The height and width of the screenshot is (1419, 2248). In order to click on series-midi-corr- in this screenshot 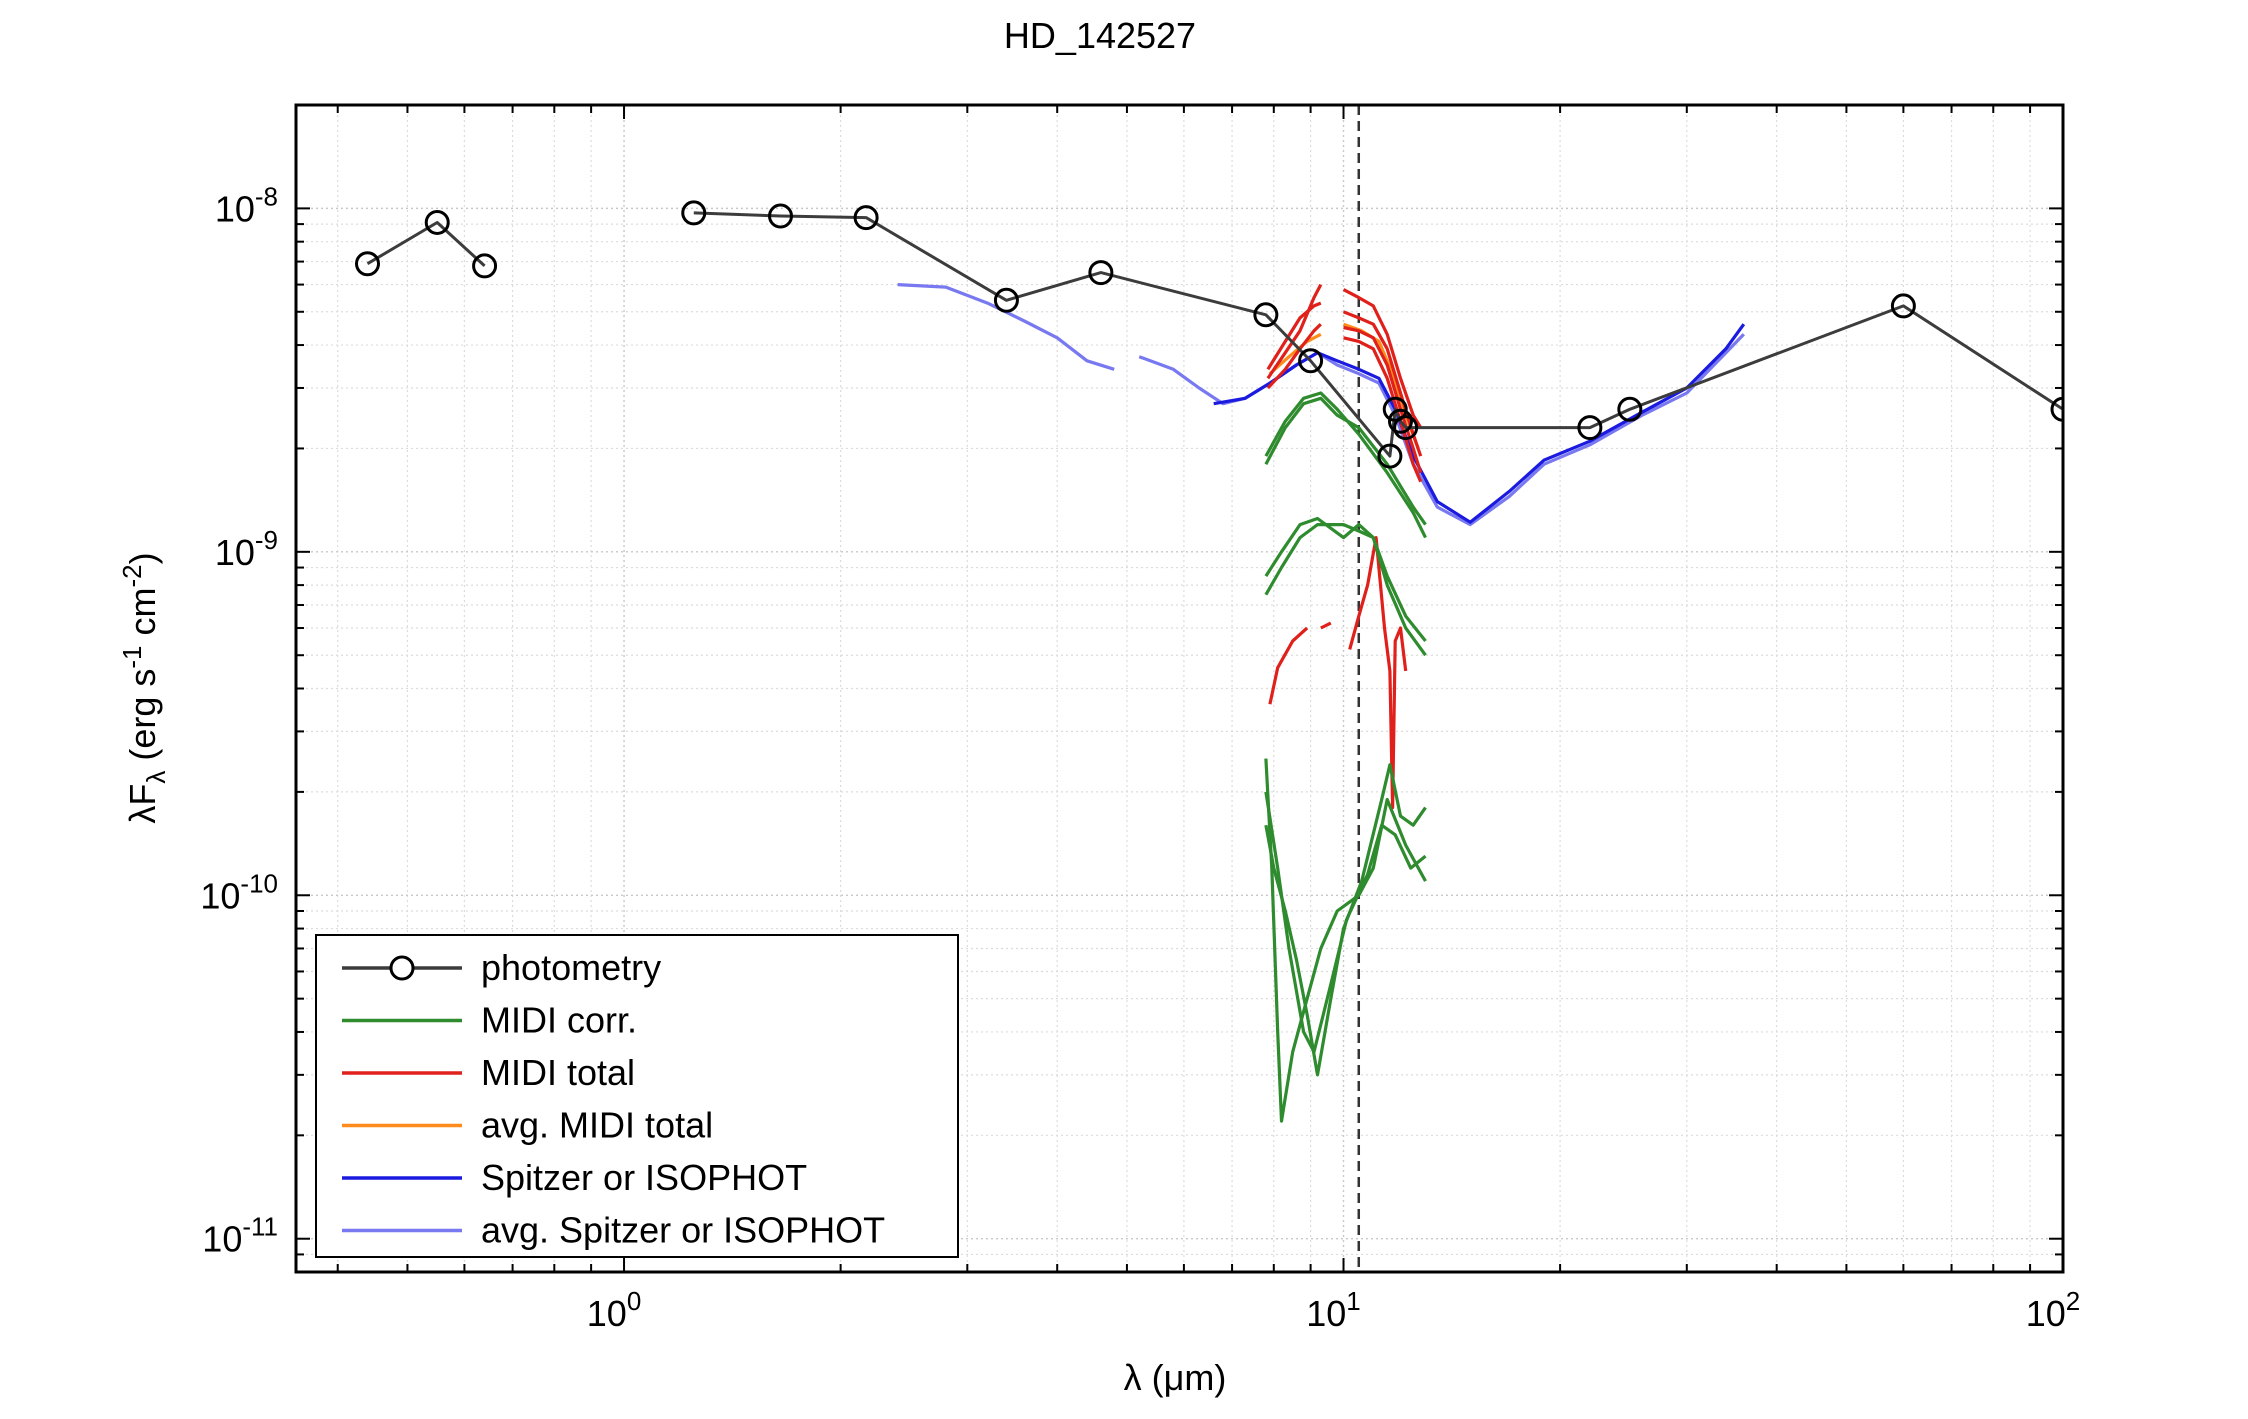, I will do `click(1345, 757)`.